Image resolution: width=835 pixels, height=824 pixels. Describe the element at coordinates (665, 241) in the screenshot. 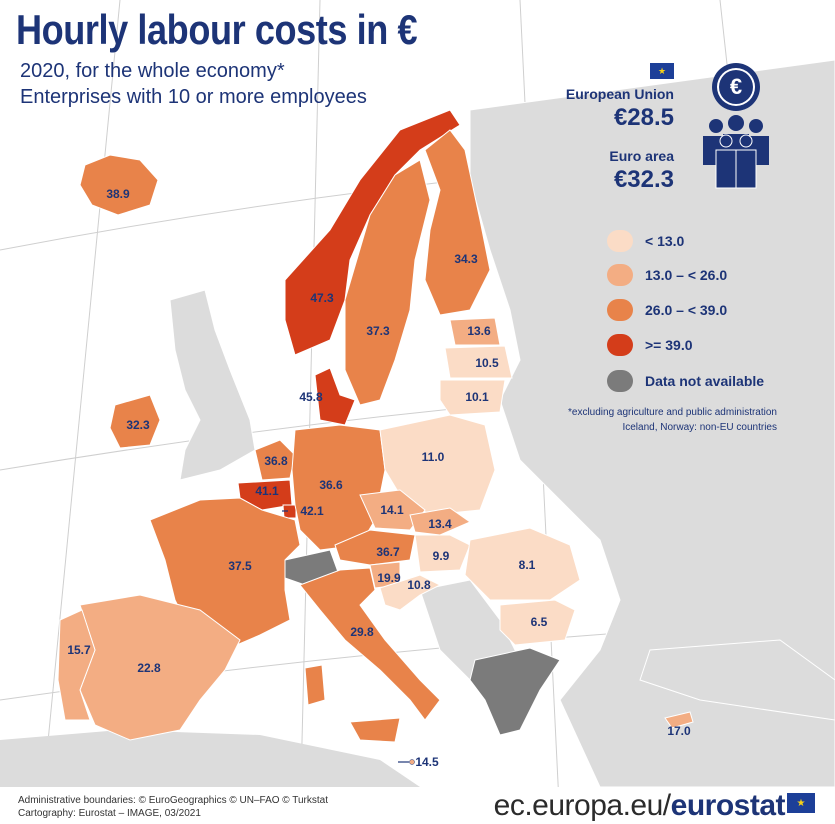

I see `legend-label: < 13.0` at that location.